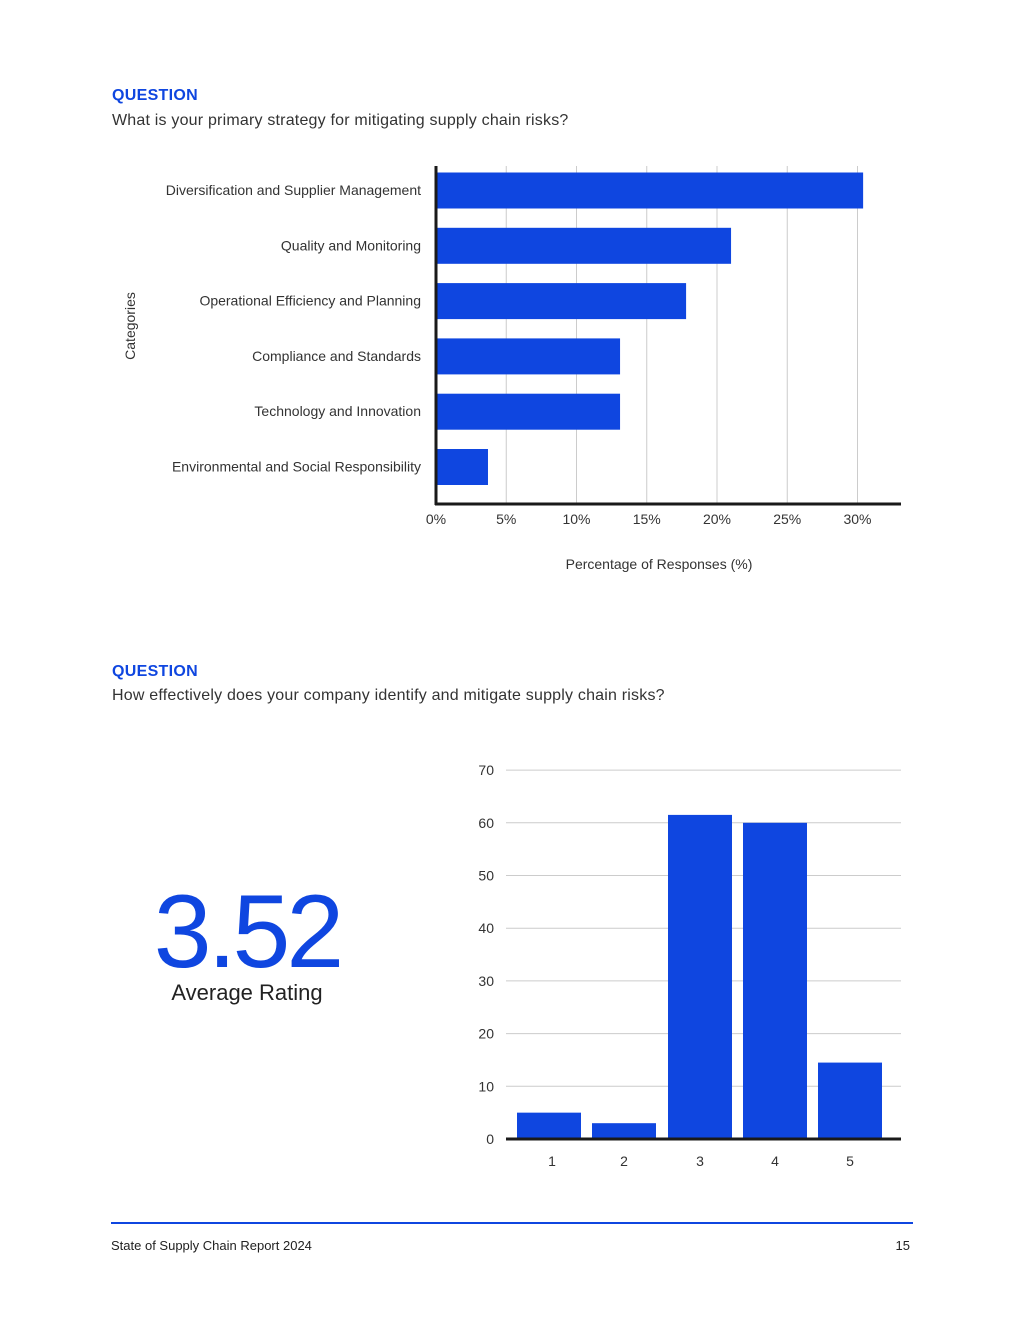 This screenshot has height=1320, width=1020. What do you see at coordinates (486, 770) in the screenshot?
I see `y-tick-label: 70` at bounding box center [486, 770].